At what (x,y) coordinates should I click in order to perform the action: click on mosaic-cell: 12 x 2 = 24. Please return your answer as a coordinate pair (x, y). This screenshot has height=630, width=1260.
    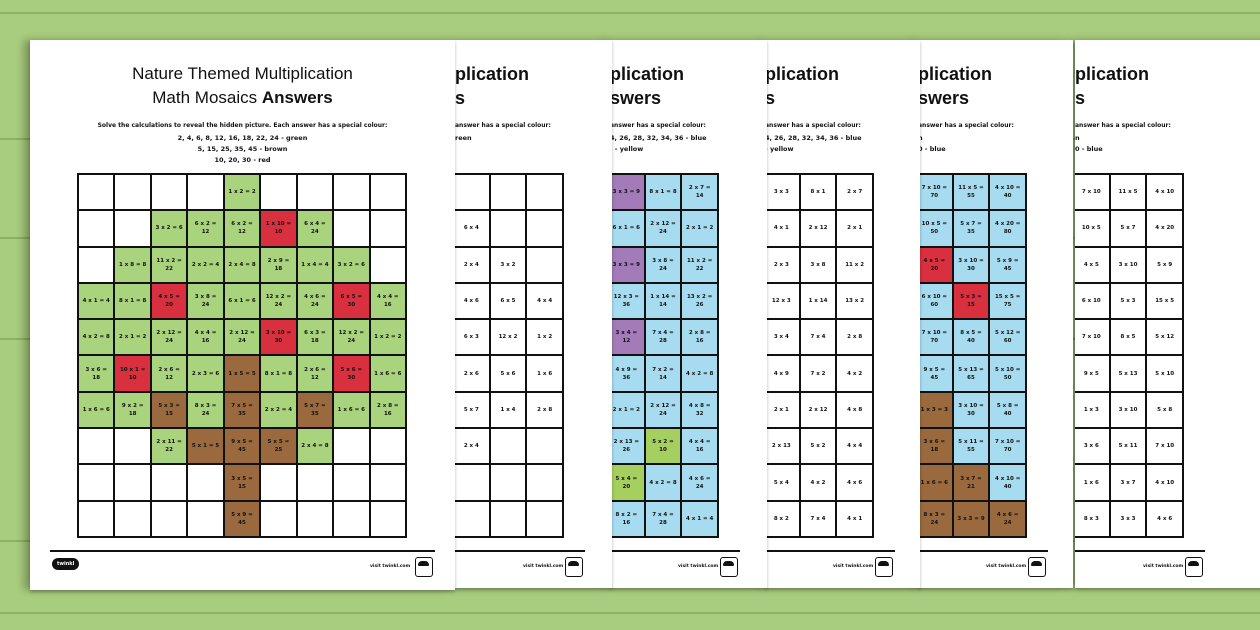
    Looking at the image, I should click on (351, 337).